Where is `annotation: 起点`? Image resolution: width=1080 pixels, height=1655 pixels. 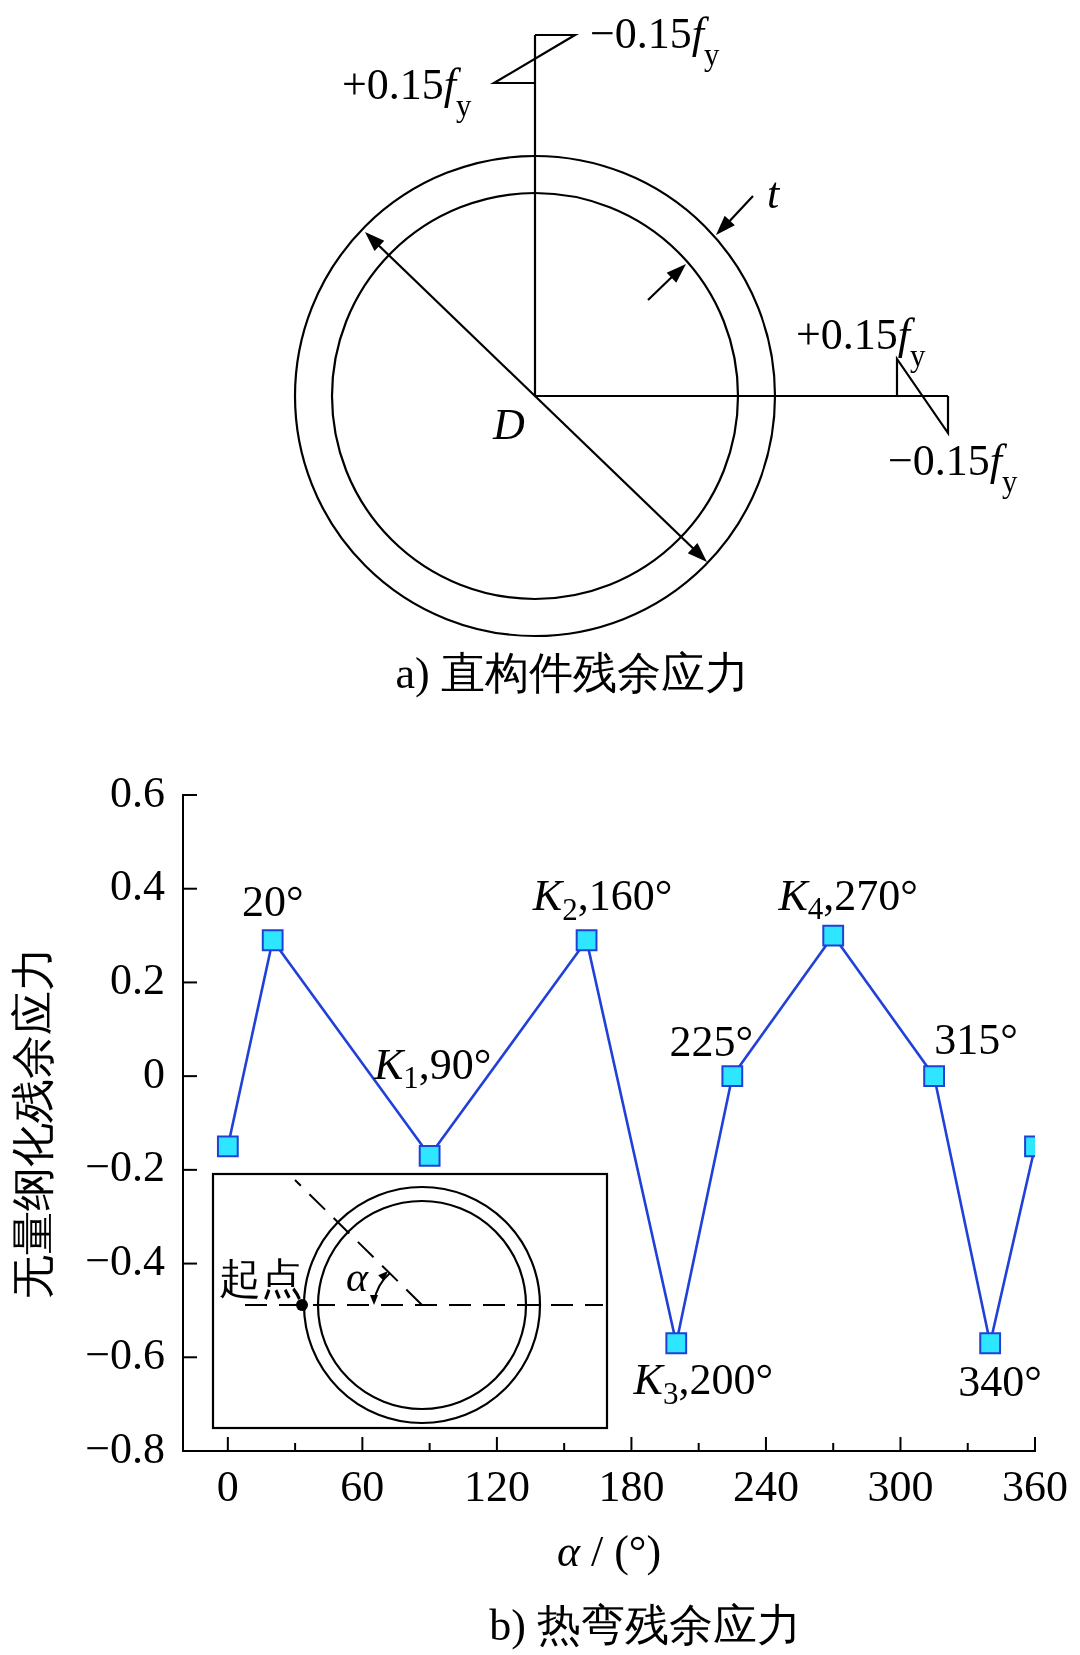 annotation: 起点 is located at coordinates (261, 1279).